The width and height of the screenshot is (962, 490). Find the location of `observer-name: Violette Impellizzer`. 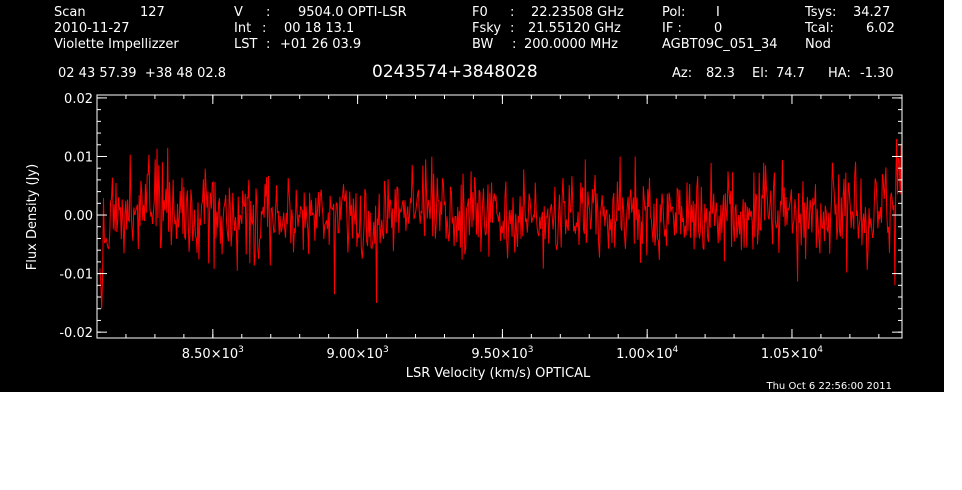

observer-name: Violette Impellizzer is located at coordinates (116, 44).